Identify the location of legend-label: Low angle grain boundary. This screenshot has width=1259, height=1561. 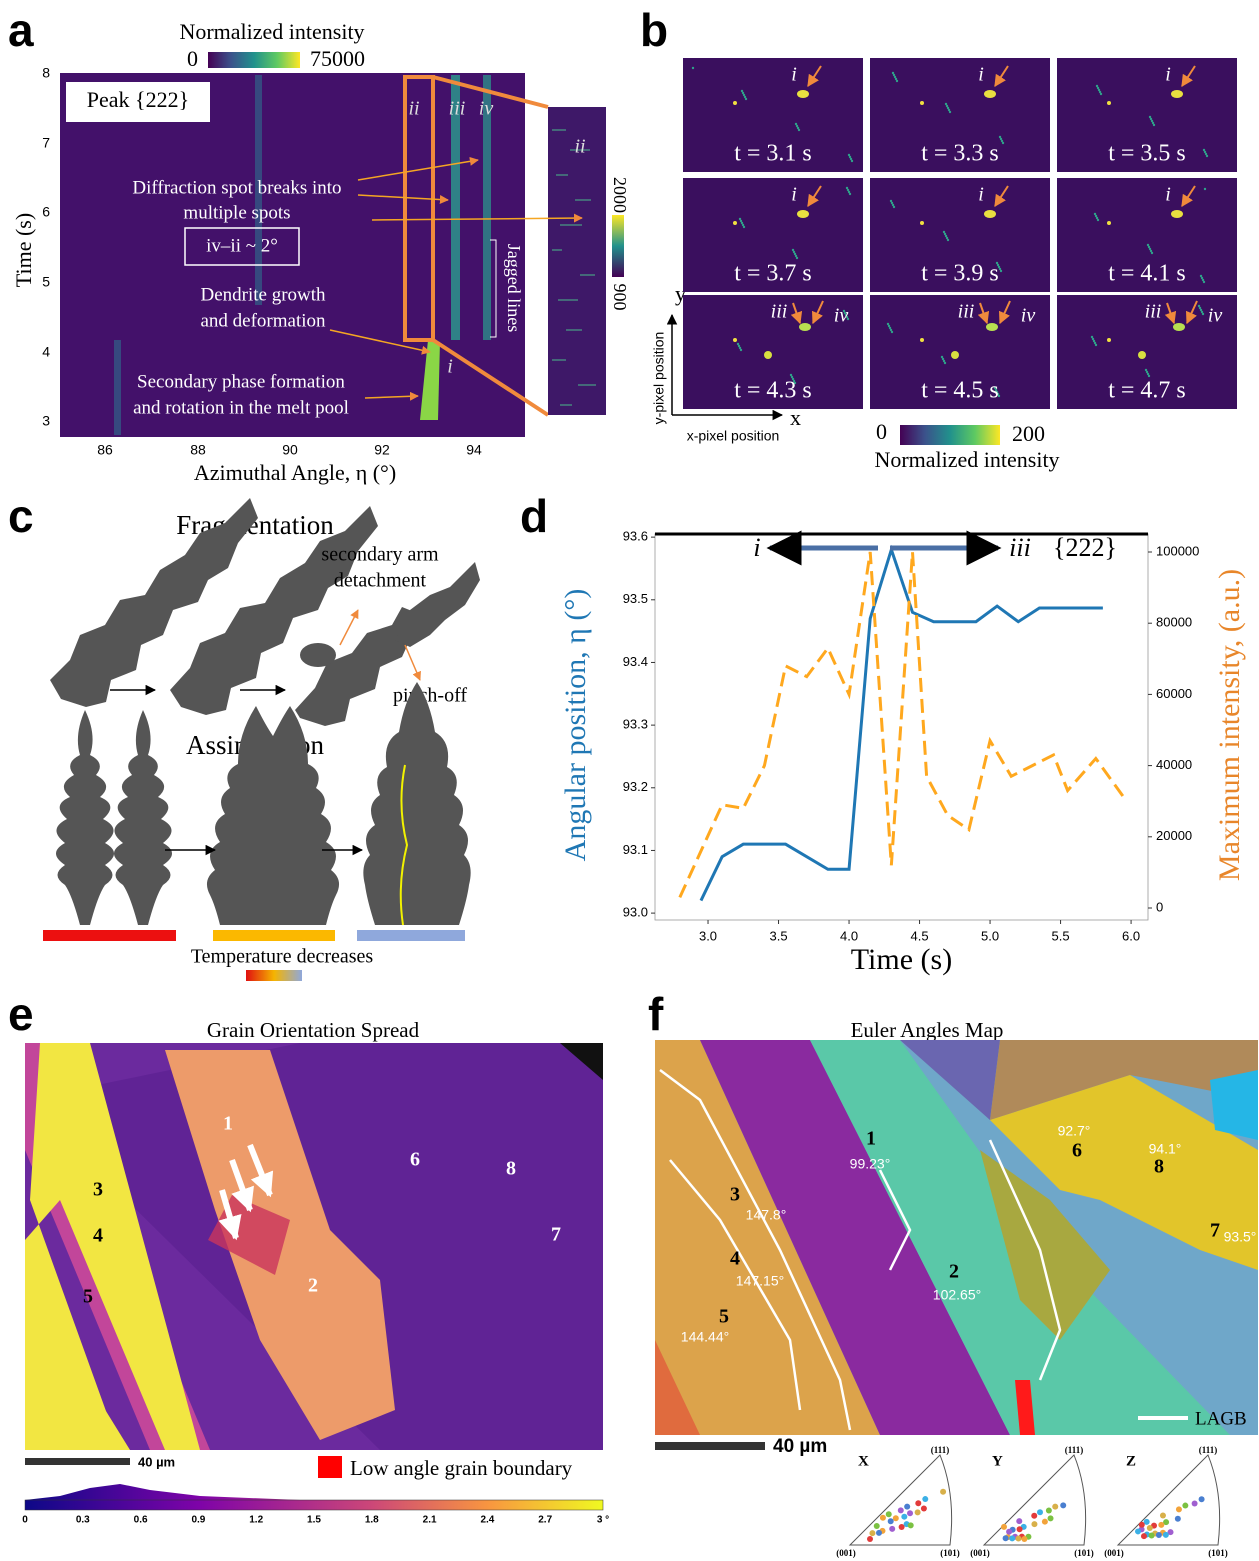
(461, 1468).